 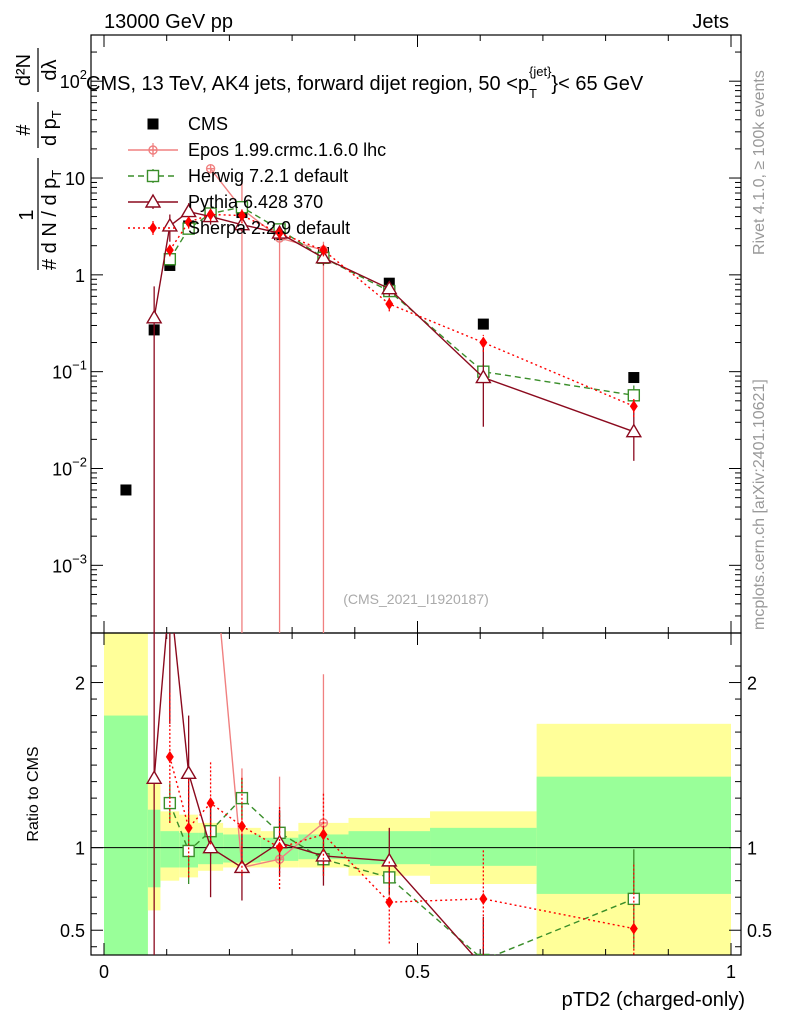 What do you see at coordinates (540, 71) in the screenshot?
I see `plot-title-sup: {jet}` at bounding box center [540, 71].